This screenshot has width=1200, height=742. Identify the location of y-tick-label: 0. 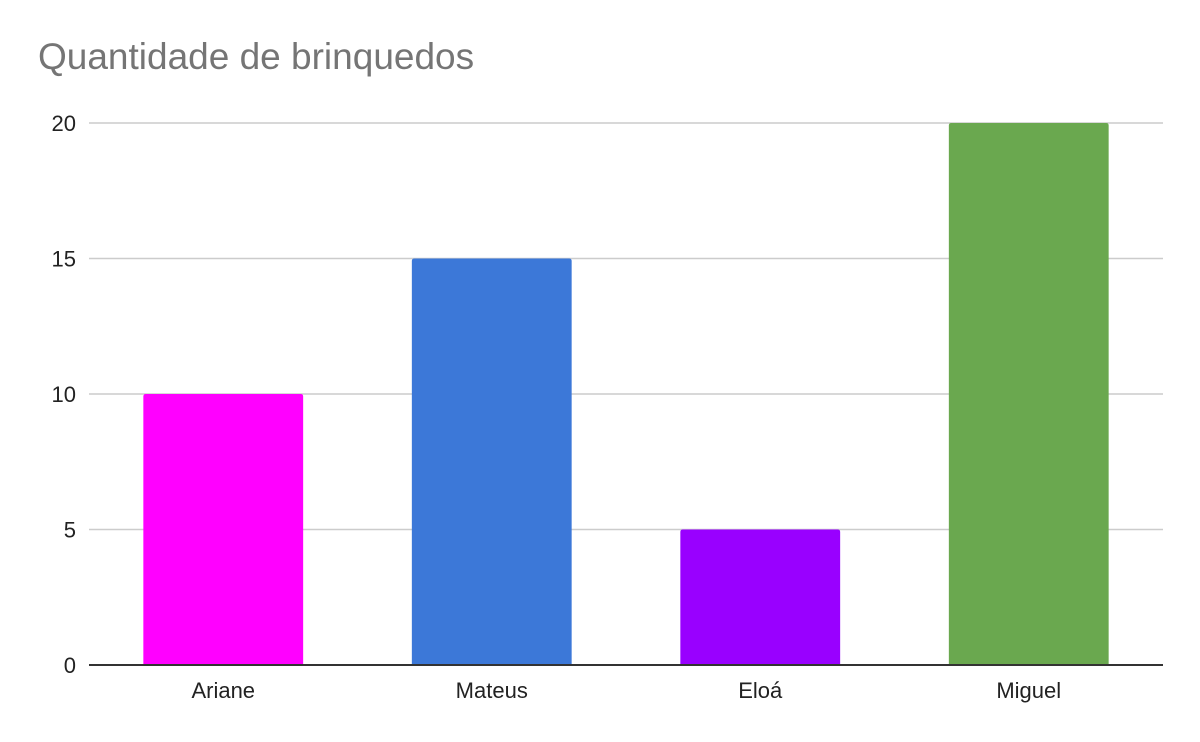
(70, 665).